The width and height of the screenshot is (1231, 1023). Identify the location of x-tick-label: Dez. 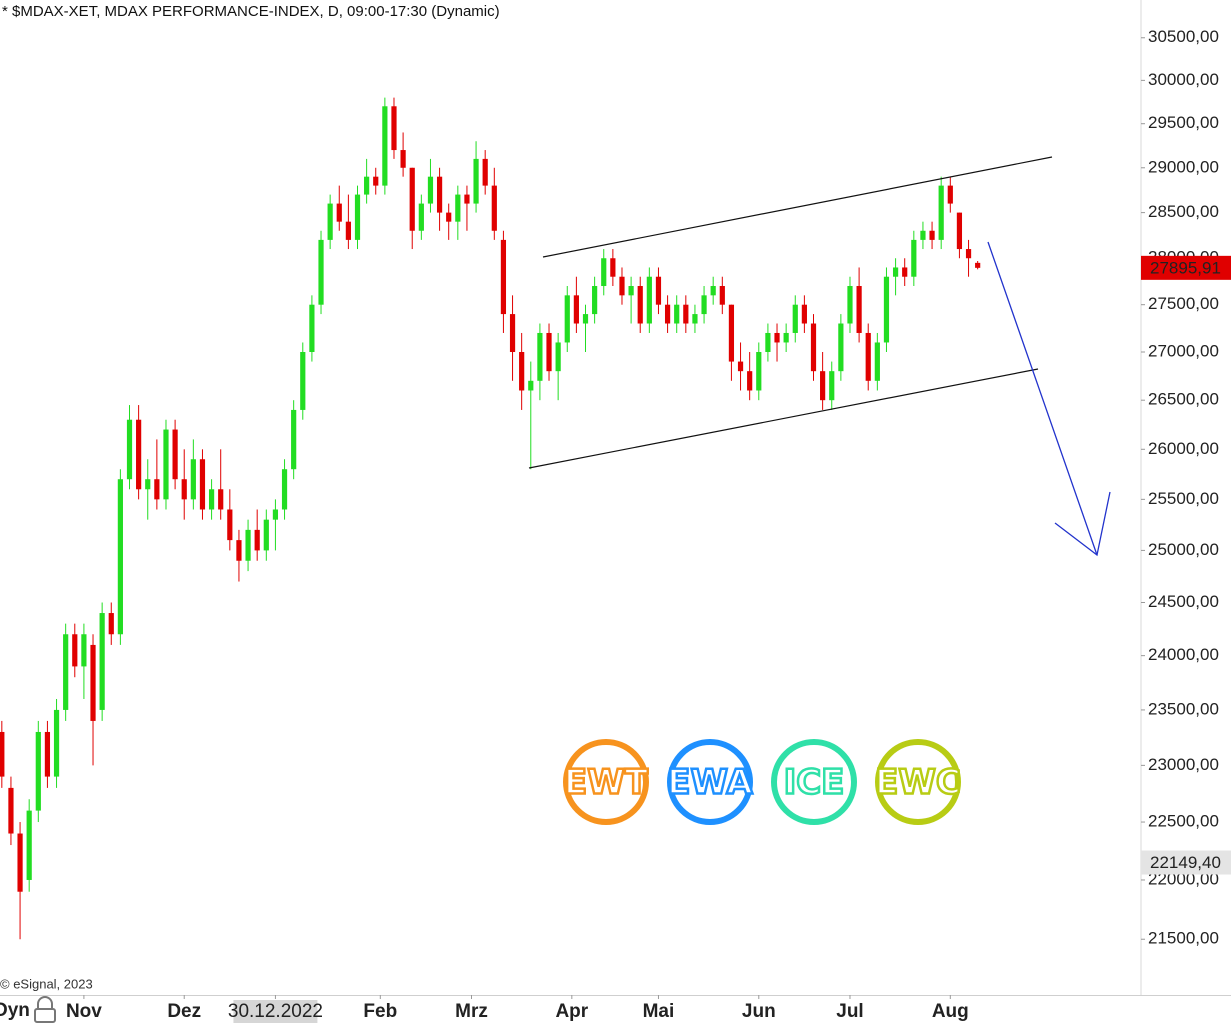
(184, 1011).